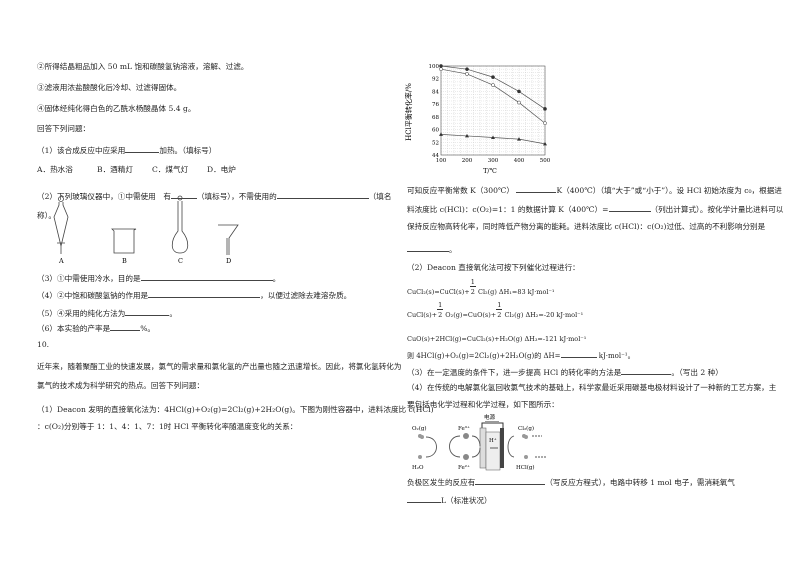 The height and width of the screenshot is (565, 800). What do you see at coordinates (438, 292) in the screenshot?
I see `text: CuCl₂(s)=CuCl(s)+` at bounding box center [438, 292].